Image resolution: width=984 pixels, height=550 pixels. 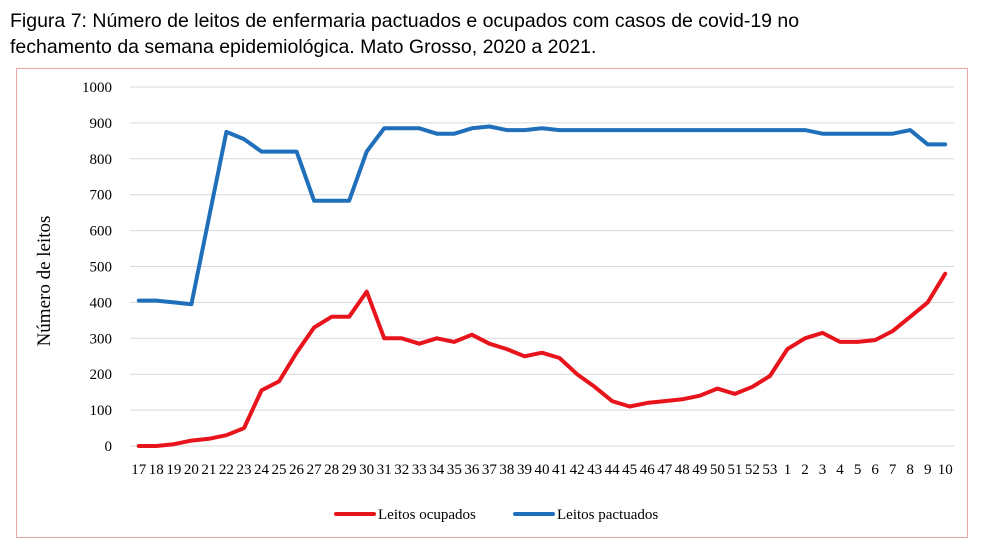 What do you see at coordinates (156, 470) in the screenshot?
I see `x-tick-label: 18` at bounding box center [156, 470].